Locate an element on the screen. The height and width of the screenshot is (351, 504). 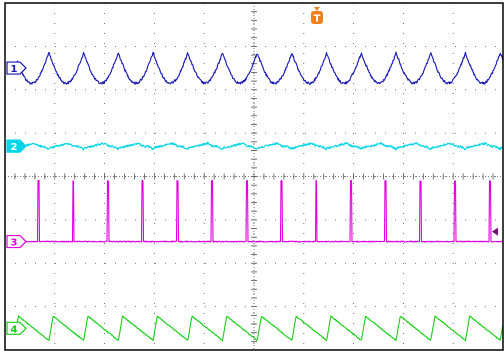
trigger-label: T is located at coordinates (317, 19).